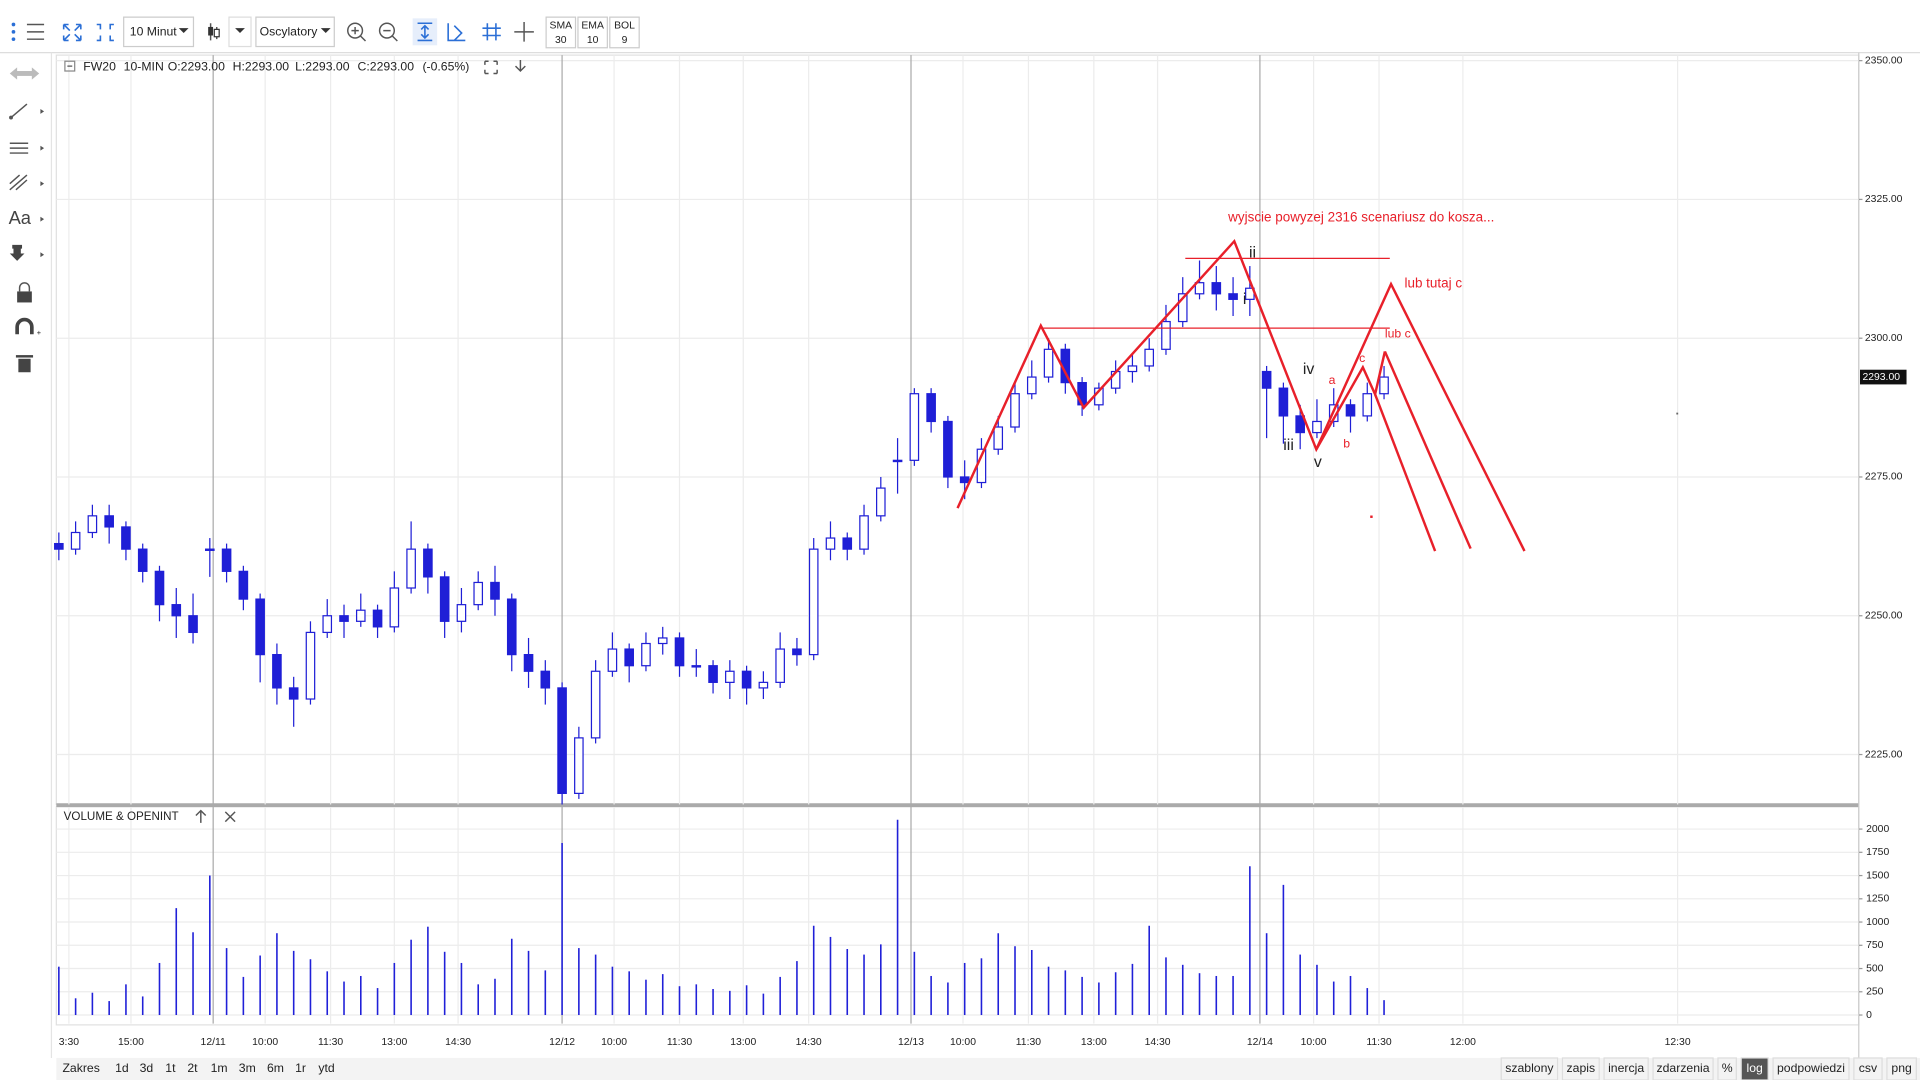 This screenshot has height=1080, width=1920. Describe the element at coordinates (1884, 199) in the screenshot. I see `y-tick-label: 2325.00` at that location.